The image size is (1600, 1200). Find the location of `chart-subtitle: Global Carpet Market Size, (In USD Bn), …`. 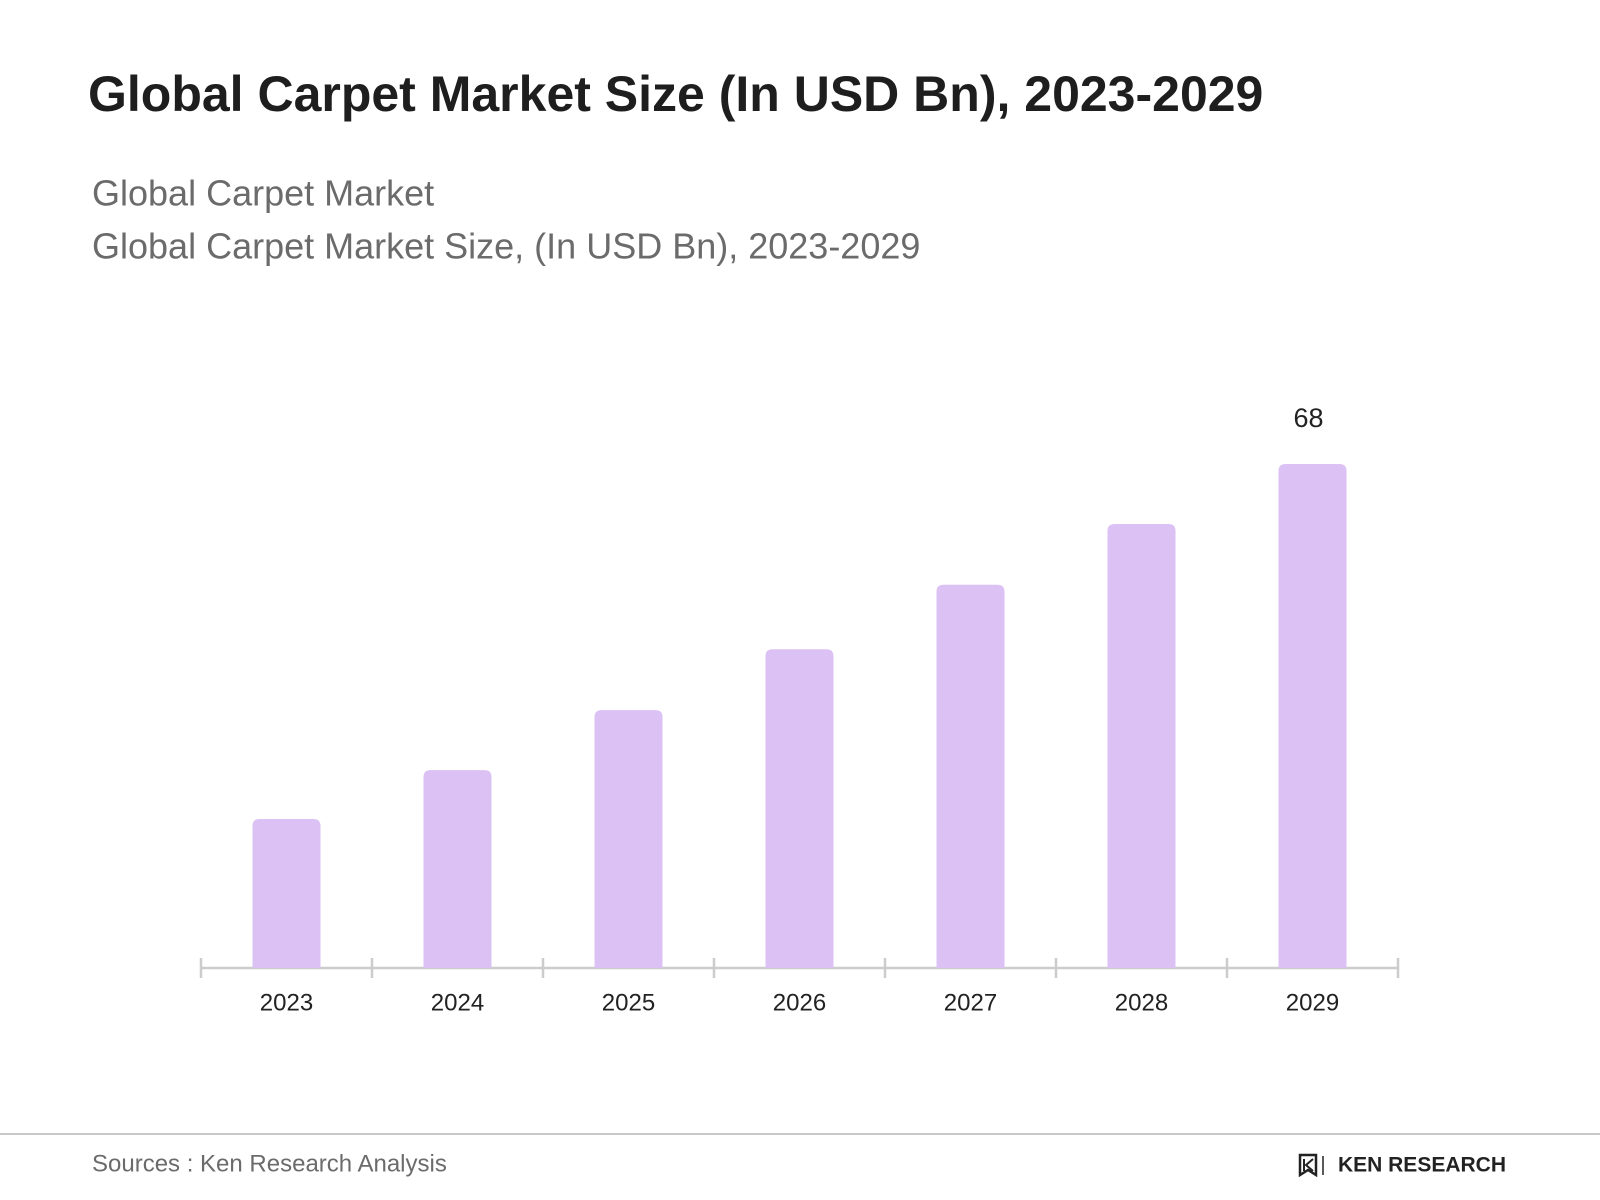

chart-subtitle: Global Carpet Market Size, (In USD Bn), … is located at coordinates (506, 246).